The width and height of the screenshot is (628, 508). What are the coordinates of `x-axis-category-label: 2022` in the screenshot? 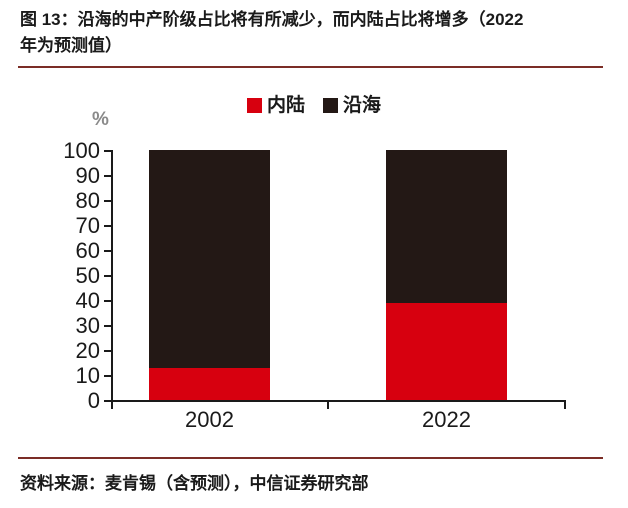 It's located at (446, 419).